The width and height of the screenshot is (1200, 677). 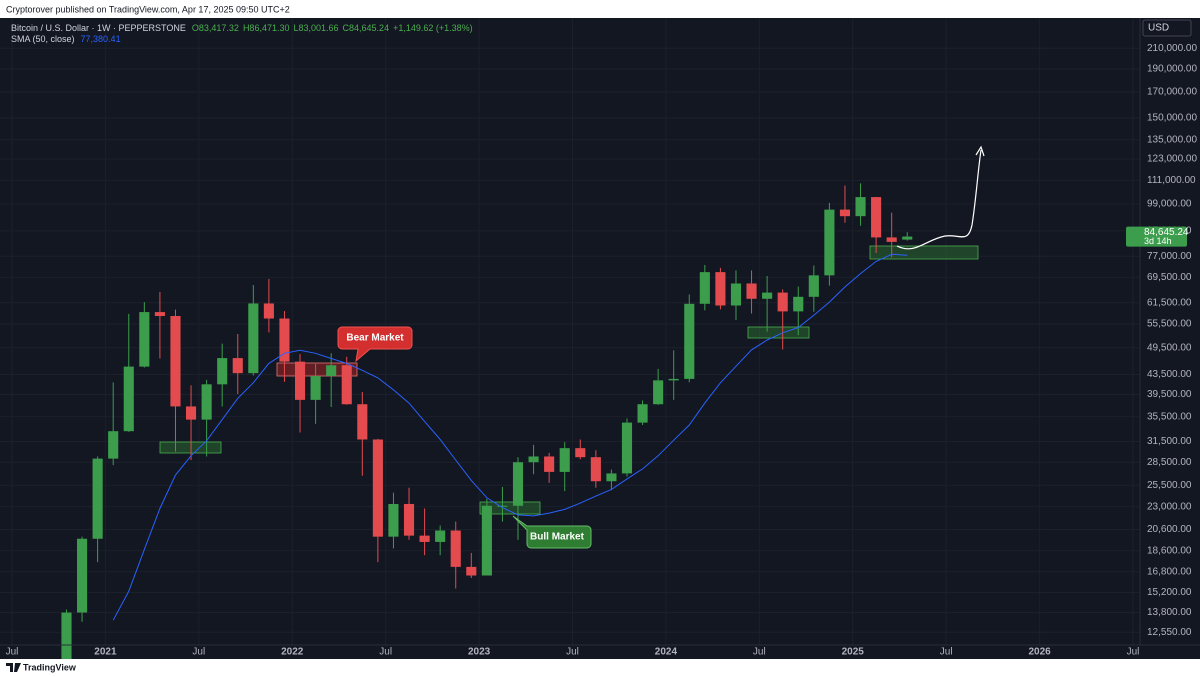 What do you see at coordinates (1169, 347) in the screenshot?
I see `y-tick-label: 49,500.00` at bounding box center [1169, 347].